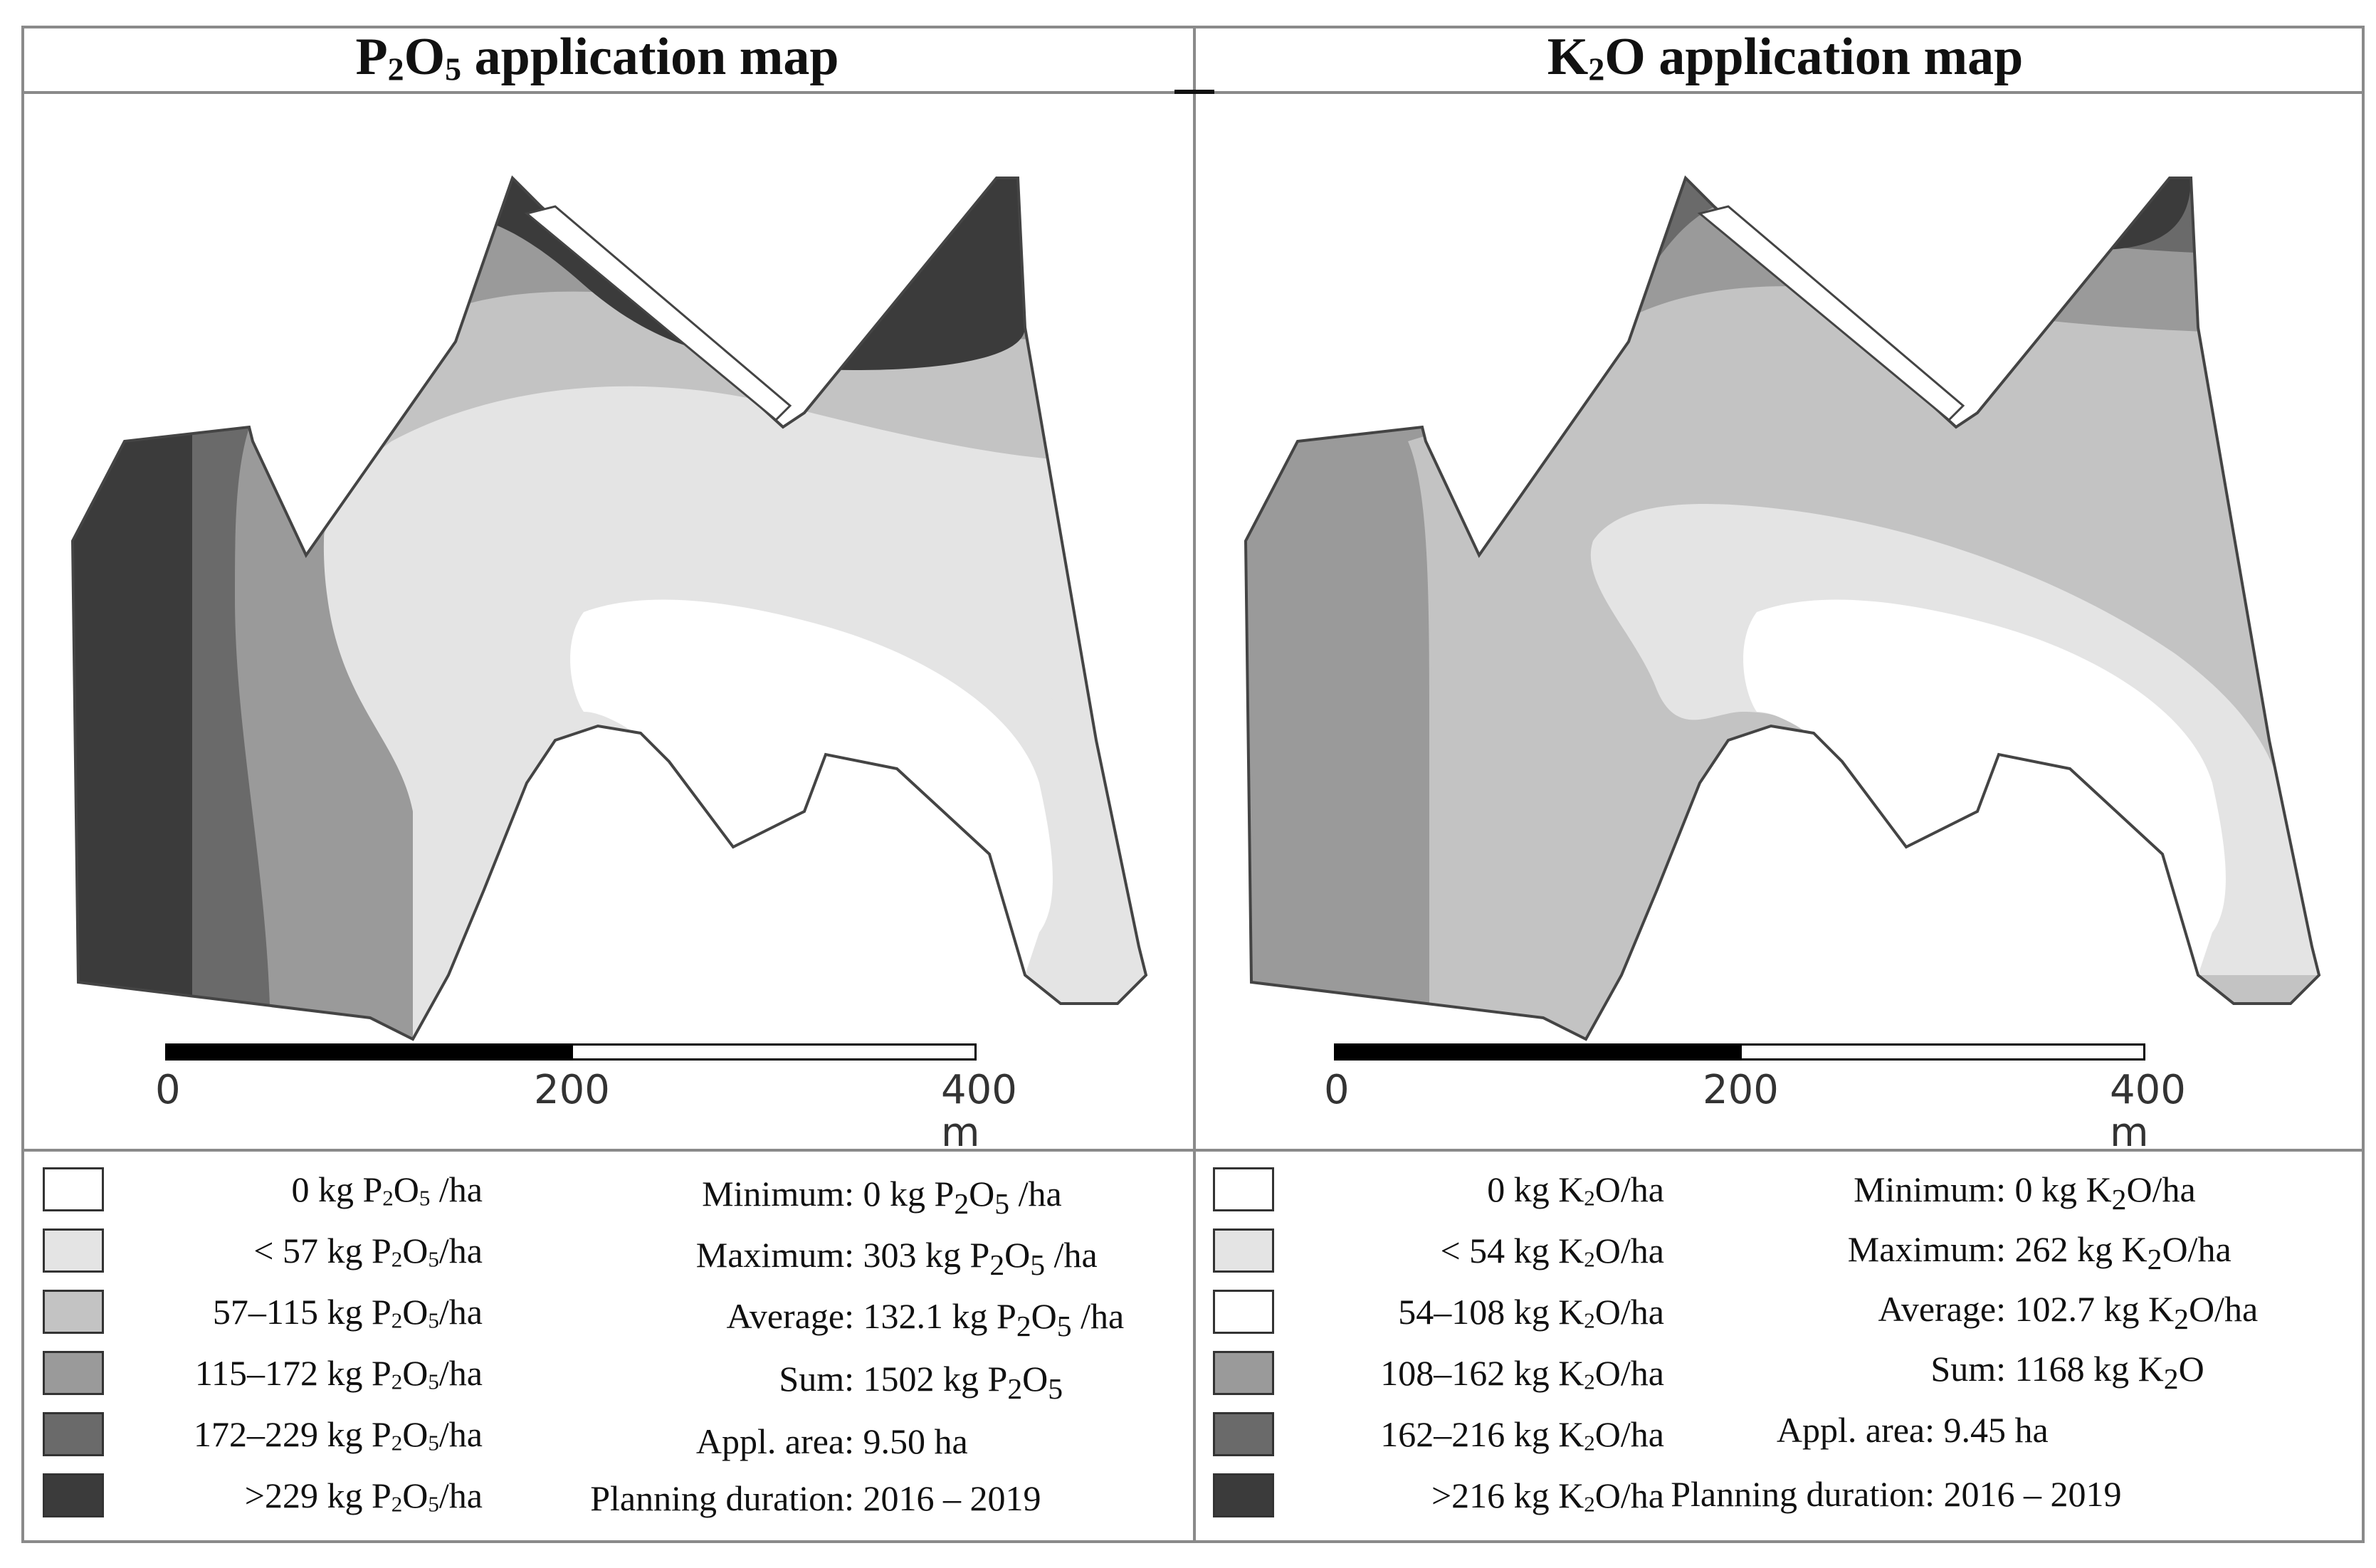 This screenshot has height=1568, width=2376. I want to click on legend-label: >229 kg P2O5/ha, so click(363, 1496).